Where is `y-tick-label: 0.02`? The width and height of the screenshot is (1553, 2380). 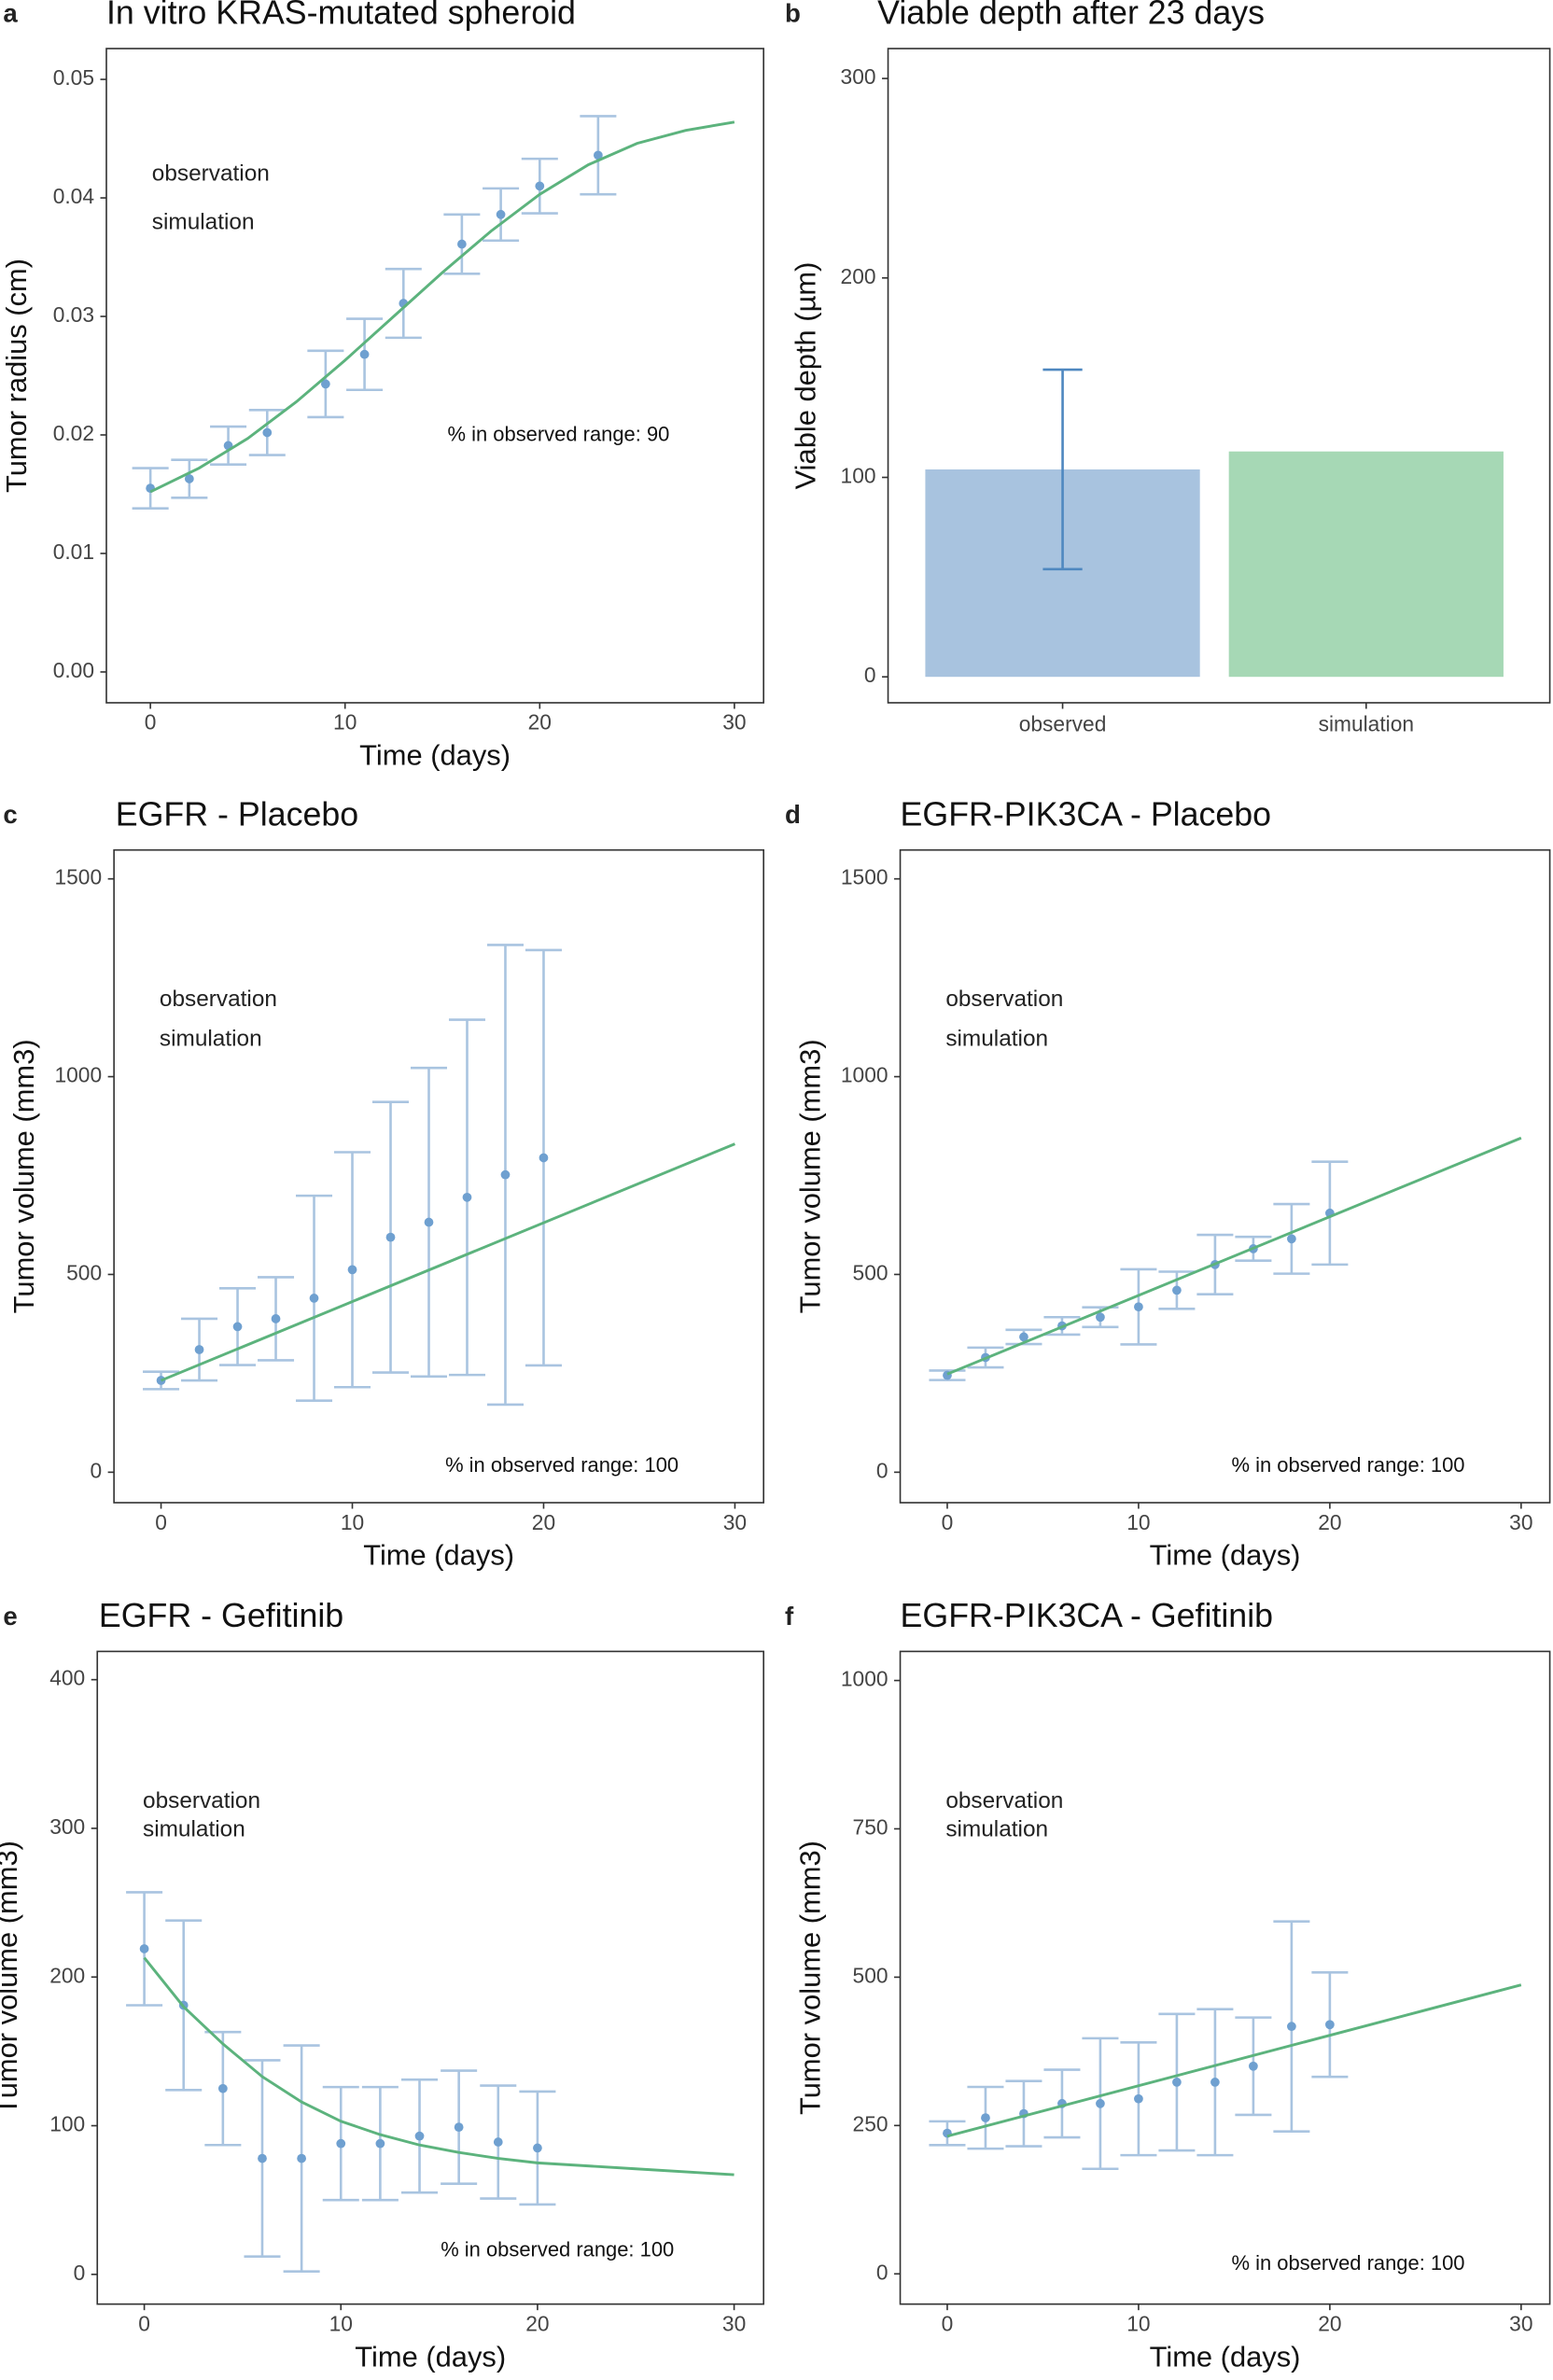 y-tick-label: 0.02 is located at coordinates (73, 433).